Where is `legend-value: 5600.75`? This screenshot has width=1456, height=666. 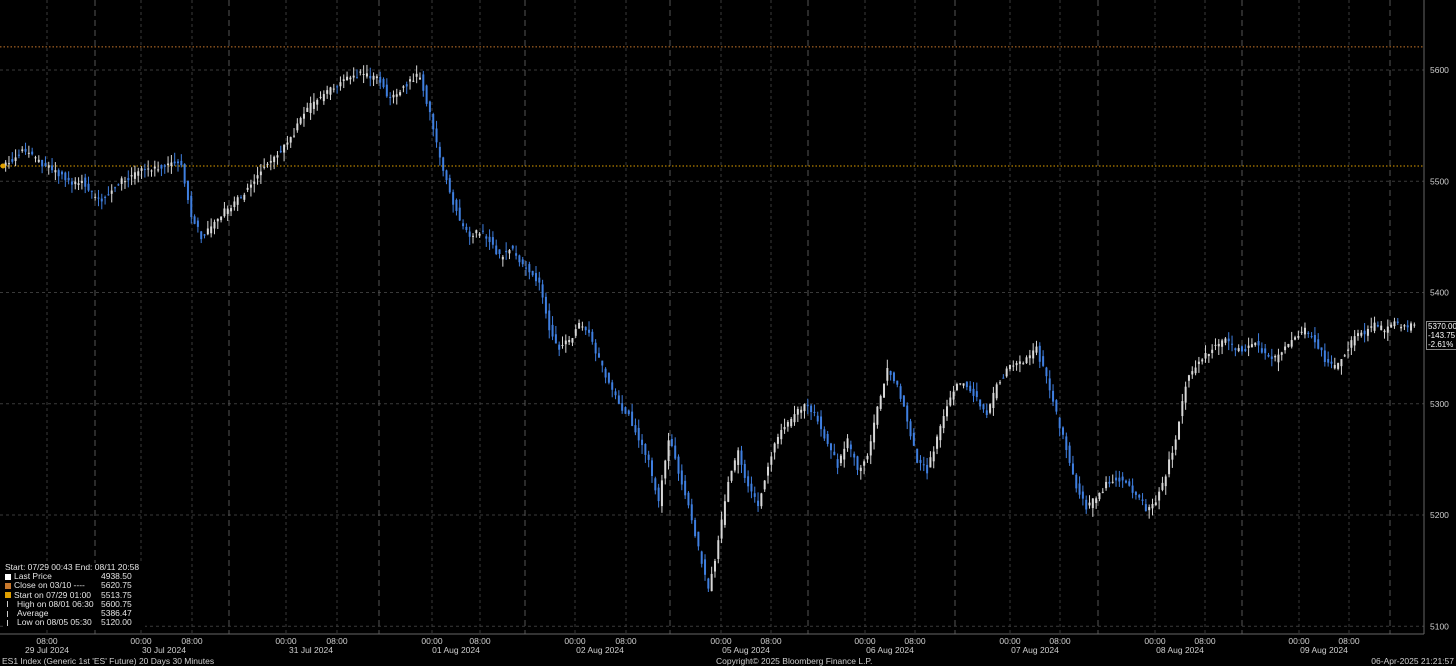 legend-value: 5600.75 is located at coordinates (116, 603).